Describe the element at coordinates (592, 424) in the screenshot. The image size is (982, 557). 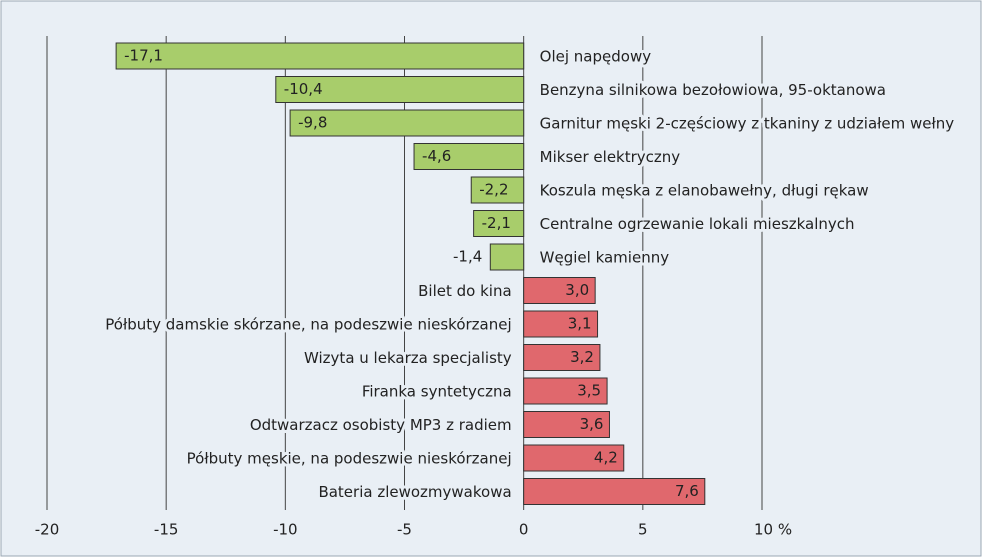
I see `value-label: 3,6` at that location.